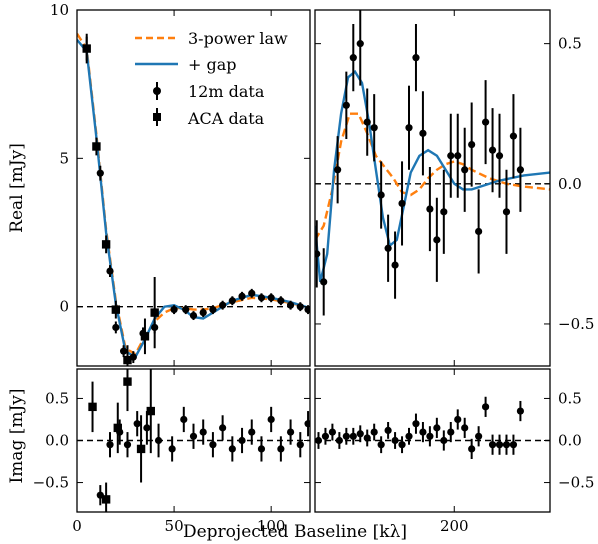 The height and width of the screenshot is (544, 598). What do you see at coordinates (226, 118) in the screenshot?
I see `legend-label-aca: ACA data` at bounding box center [226, 118].